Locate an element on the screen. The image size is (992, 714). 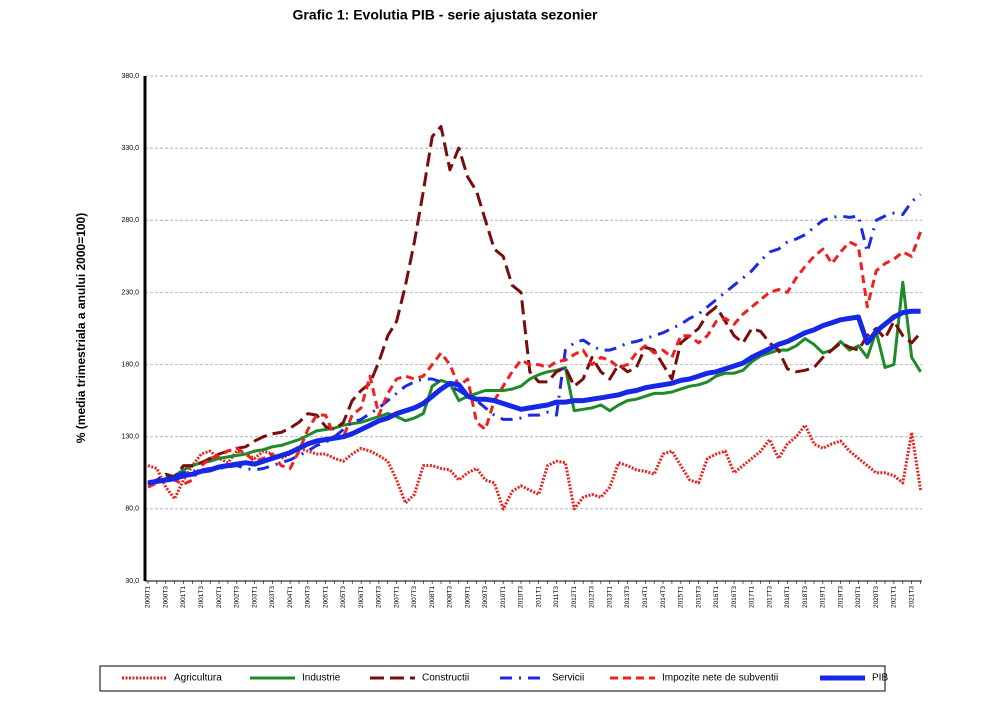
y-tick-label: 130,0 is located at coordinates (130, 437).